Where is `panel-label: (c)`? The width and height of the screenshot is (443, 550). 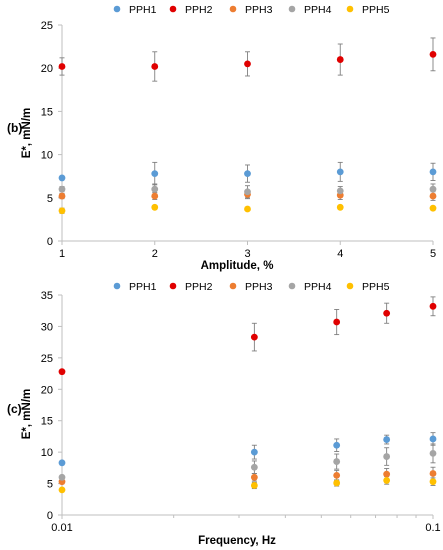
panel-label: (c) is located at coordinates (14, 409).